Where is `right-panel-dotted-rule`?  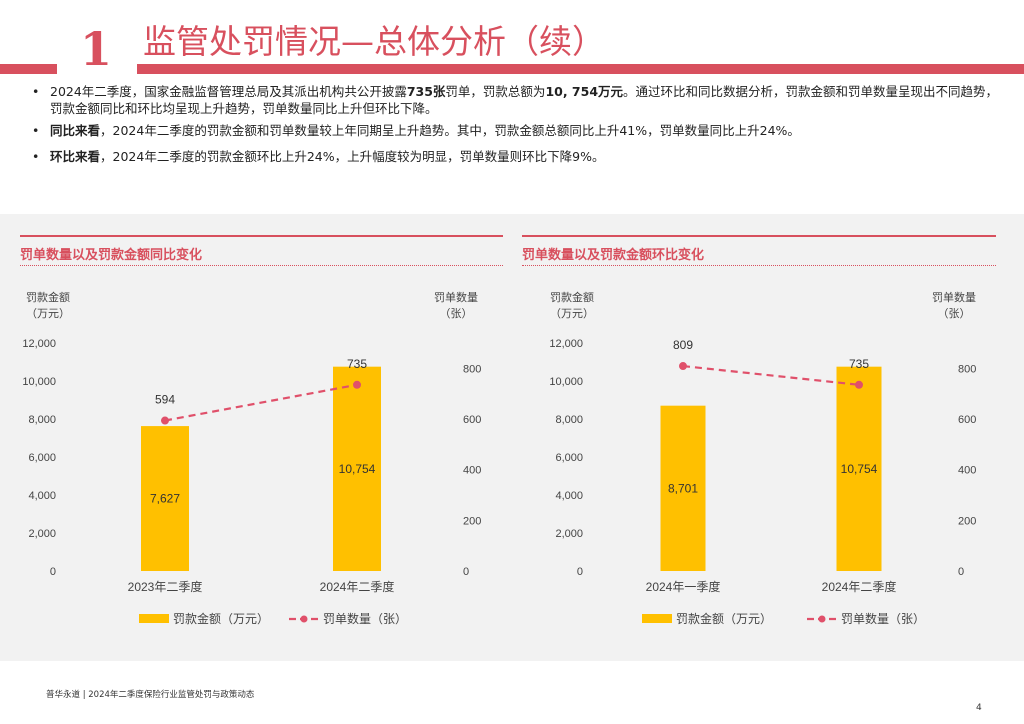 right-panel-dotted-rule is located at coordinates (759, 265).